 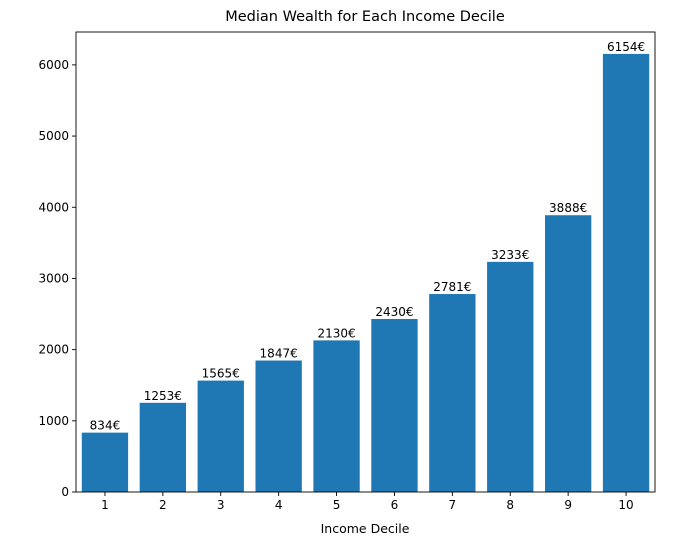 What do you see at coordinates (337, 505) in the screenshot?
I see `x-tick-label-5: 5` at bounding box center [337, 505].